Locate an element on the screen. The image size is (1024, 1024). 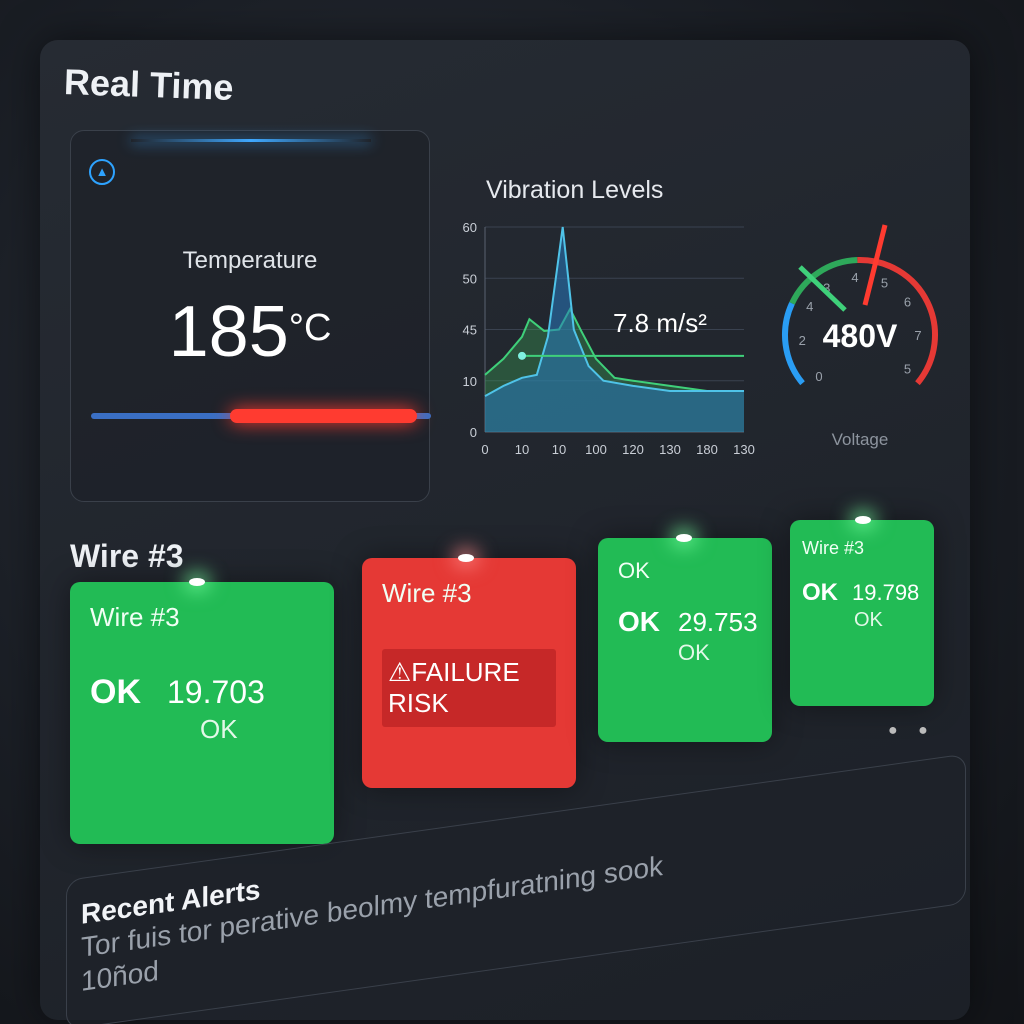
card-value: 19.798 is located at coordinates (886, 592).